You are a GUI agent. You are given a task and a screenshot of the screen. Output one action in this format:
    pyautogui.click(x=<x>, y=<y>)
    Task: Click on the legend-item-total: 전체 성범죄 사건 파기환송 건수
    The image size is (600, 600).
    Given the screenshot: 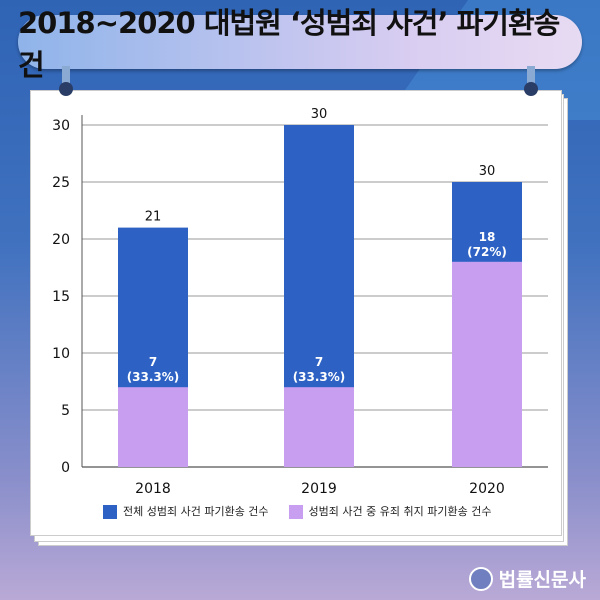 What is the action you would take?
    pyautogui.click(x=186, y=511)
    